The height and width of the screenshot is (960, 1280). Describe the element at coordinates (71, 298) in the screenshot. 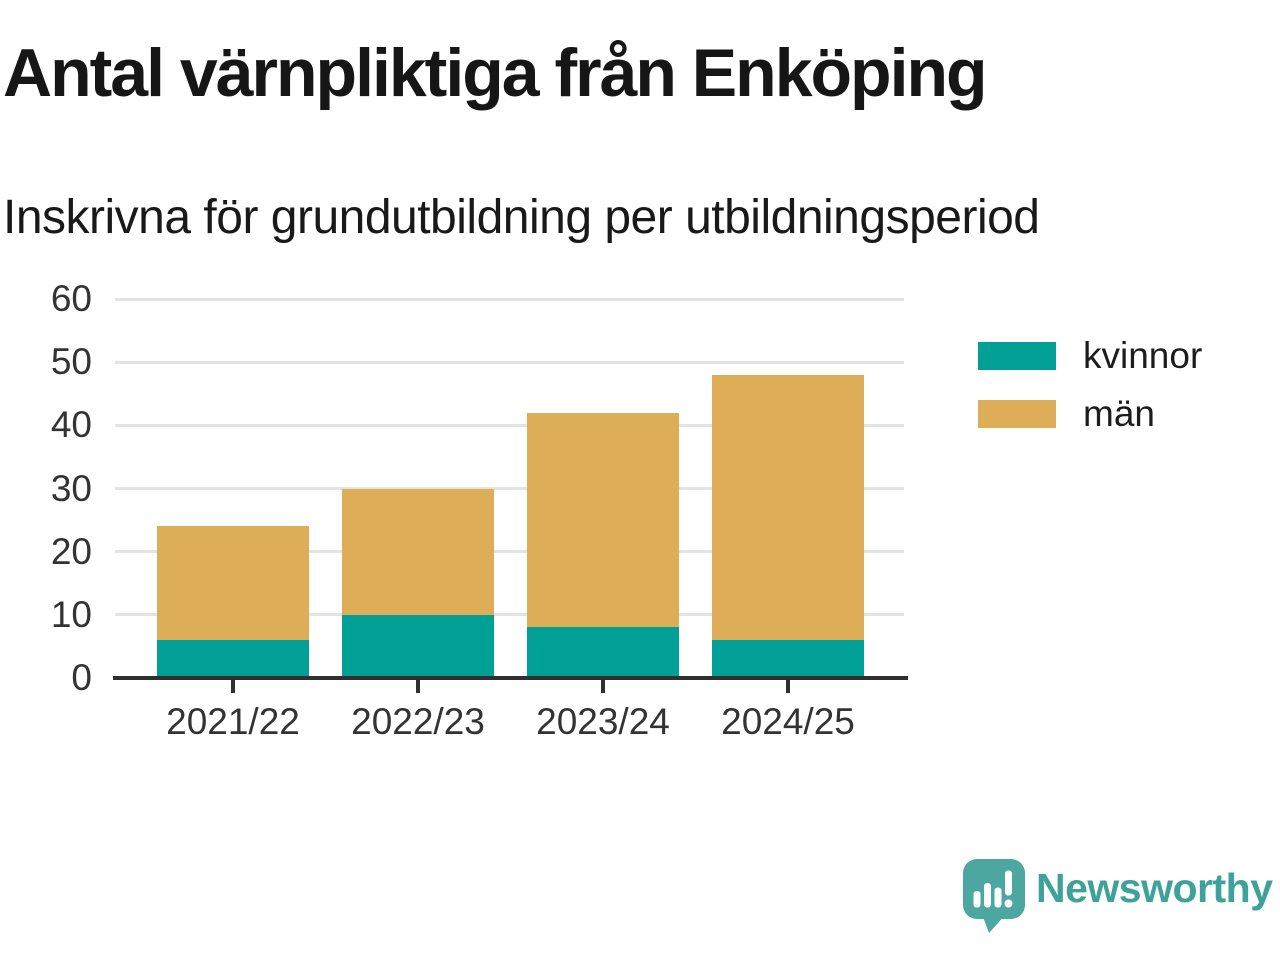

I see `y-axis-label: 60` at that location.